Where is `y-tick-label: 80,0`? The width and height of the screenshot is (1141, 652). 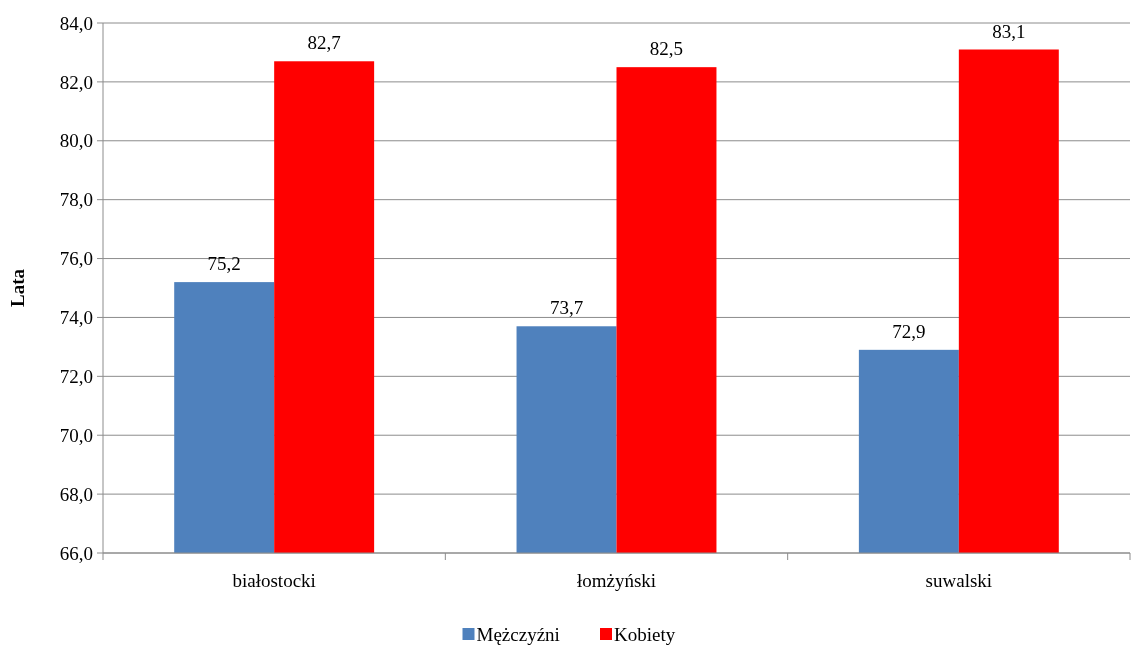
y-tick-label: 80,0 is located at coordinates (76, 141).